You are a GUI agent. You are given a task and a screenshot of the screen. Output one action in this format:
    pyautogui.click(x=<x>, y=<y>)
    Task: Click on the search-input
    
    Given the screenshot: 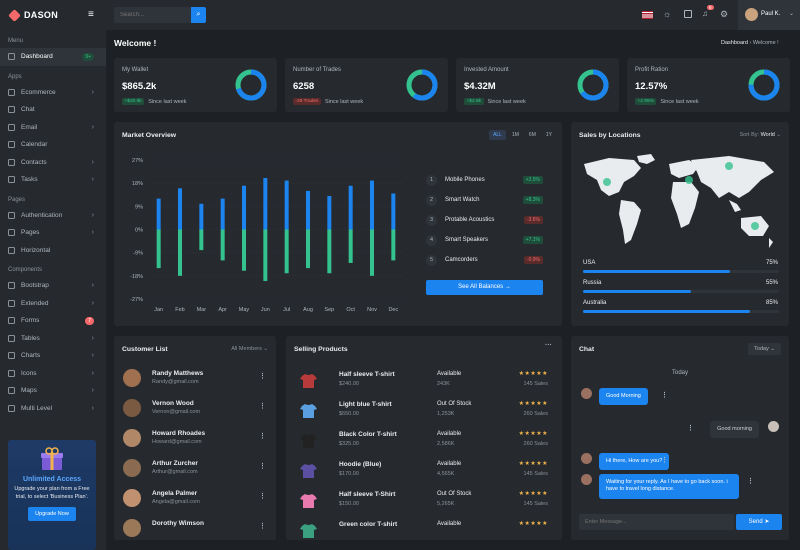 What is the action you would take?
    pyautogui.click(x=153, y=15)
    